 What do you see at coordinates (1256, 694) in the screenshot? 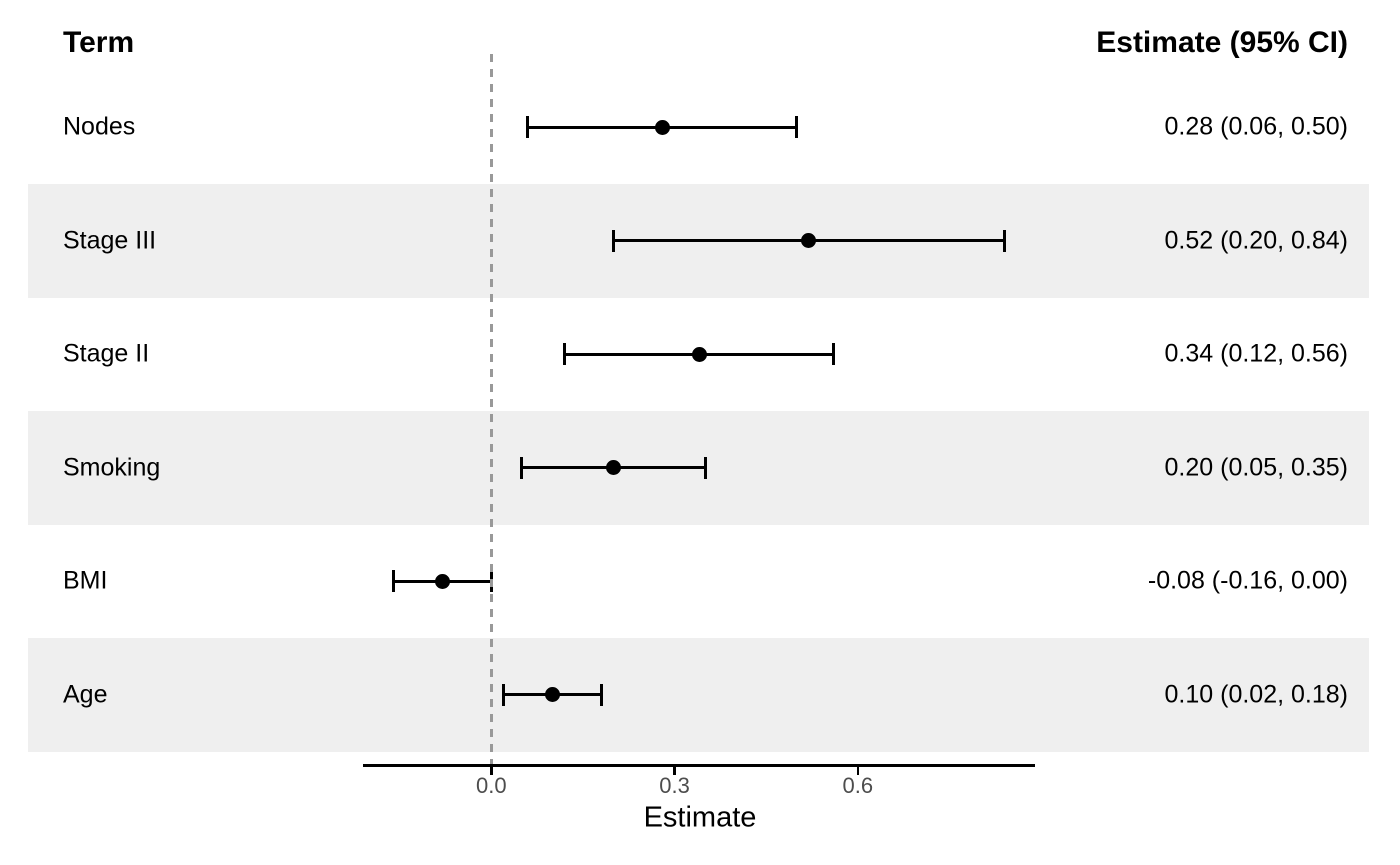
I see `estimate-ci-label: 0.10 (0.02, 0.18)` at bounding box center [1256, 694].